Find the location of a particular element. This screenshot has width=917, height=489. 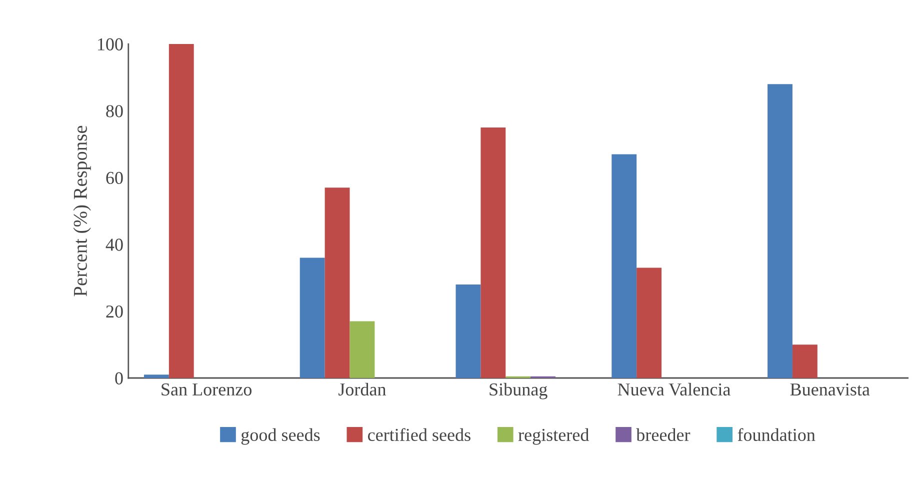

legend-label: breeder is located at coordinates (663, 435).